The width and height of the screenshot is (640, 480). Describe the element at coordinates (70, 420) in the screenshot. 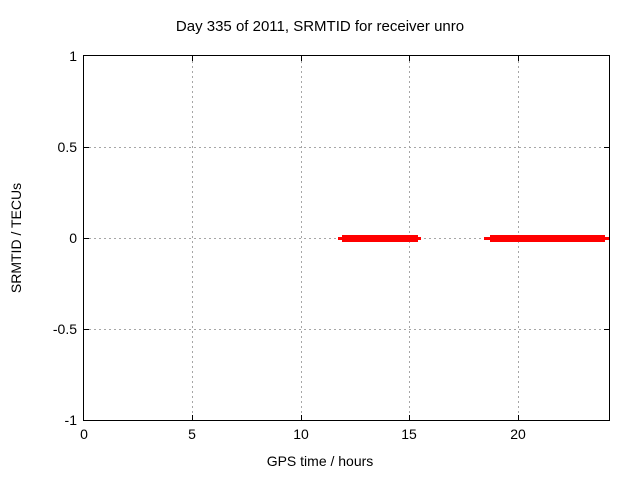

I see `y-tick-label: -1` at that location.